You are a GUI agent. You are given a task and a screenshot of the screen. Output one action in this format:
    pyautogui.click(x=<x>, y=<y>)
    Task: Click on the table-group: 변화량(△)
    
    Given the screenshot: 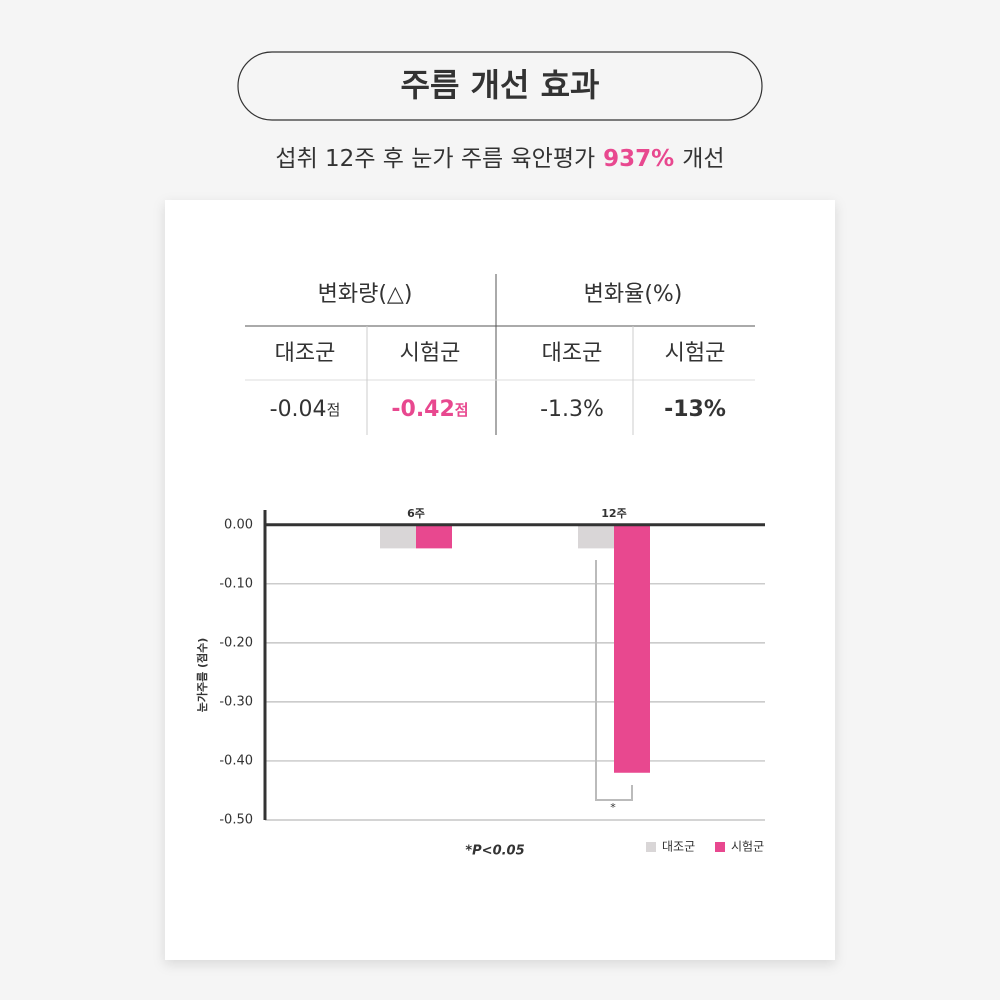 What is the action you would take?
    pyautogui.click(x=365, y=294)
    